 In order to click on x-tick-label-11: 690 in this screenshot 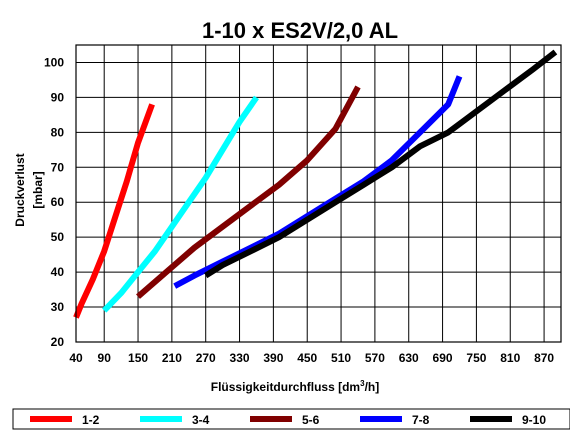, I will do `click(443, 358)`.